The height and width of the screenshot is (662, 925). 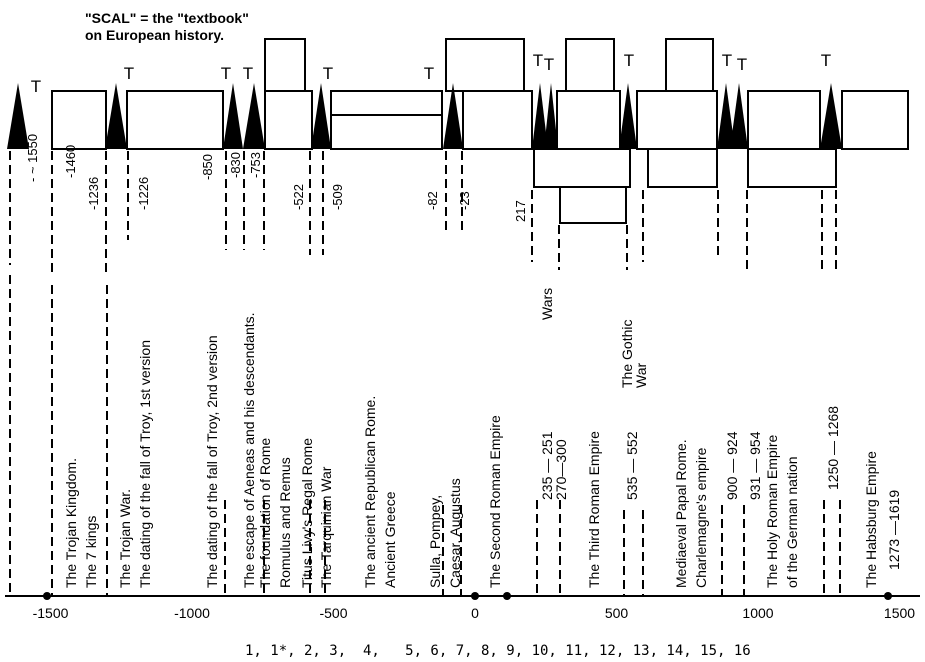 What do you see at coordinates (497, 120) in the screenshot?
I see `block-second-empire` at bounding box center [497, 120].